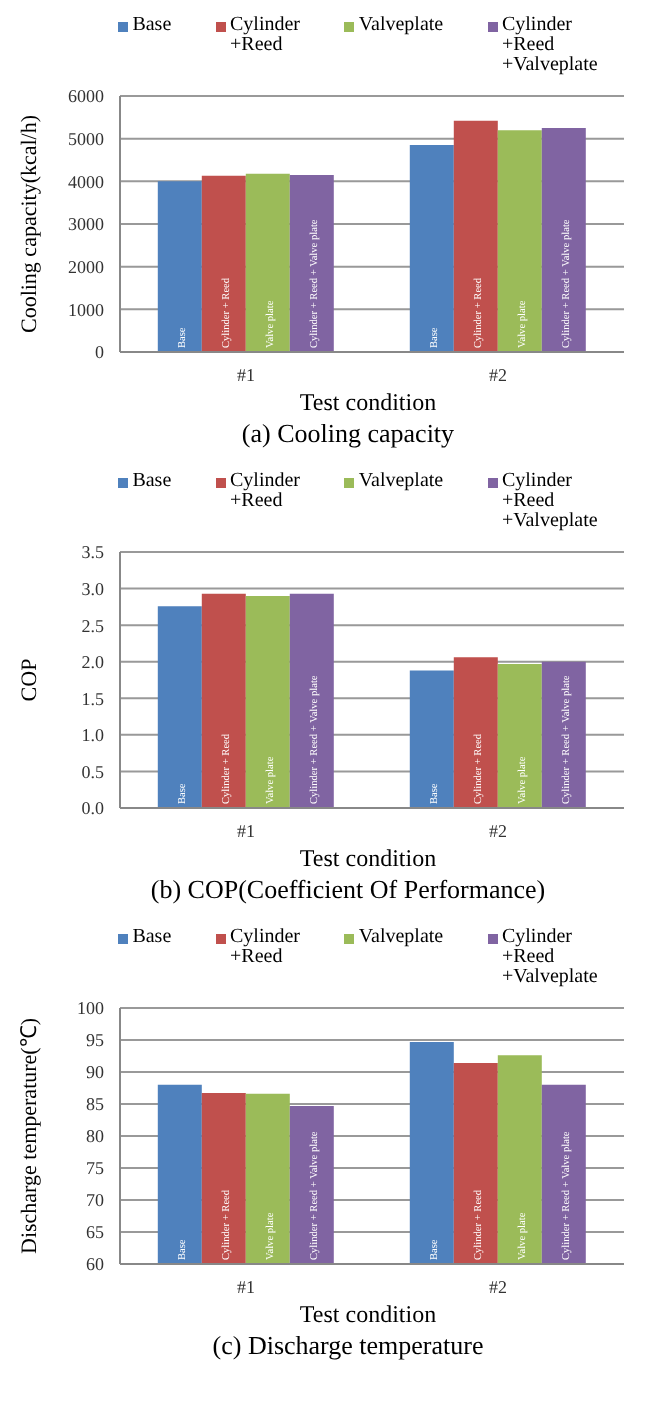 This screenshot has height=1410, width=656. What do you see at coordinates (29, 680) in the screenshot?
I see `y-axis-title: COP` at bounding box center [29, 680].